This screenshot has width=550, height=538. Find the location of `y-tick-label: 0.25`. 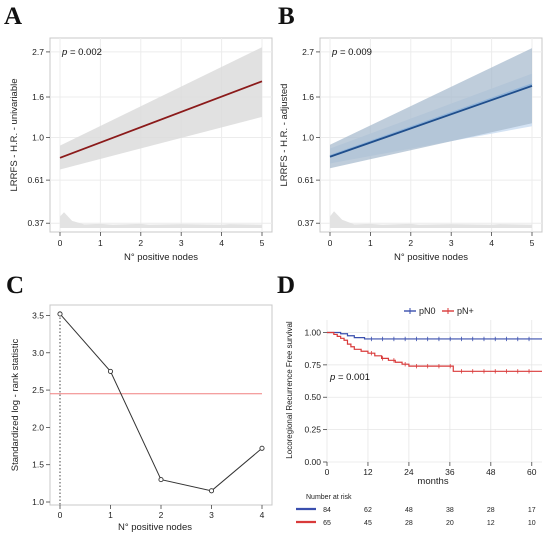

y-tick-label: 0.25 is located at coordinates (312, 430).